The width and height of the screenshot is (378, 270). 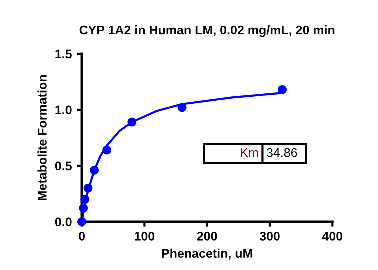 I want to click on x-tick-label: 0, so click(x=82, y=236).